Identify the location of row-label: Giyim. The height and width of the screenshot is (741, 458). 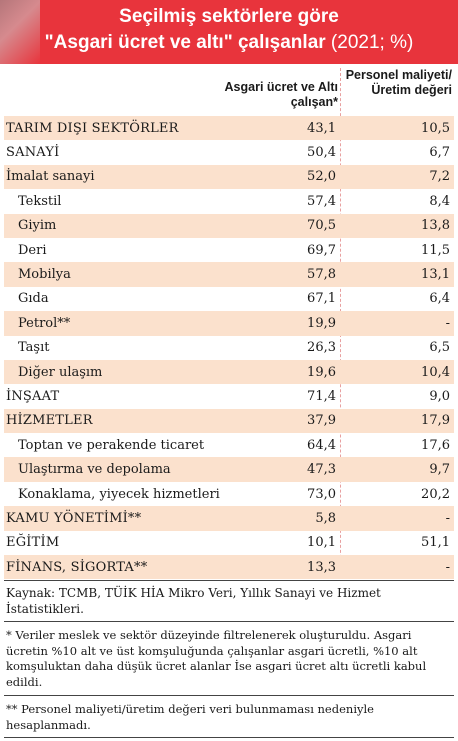
(37, 226).